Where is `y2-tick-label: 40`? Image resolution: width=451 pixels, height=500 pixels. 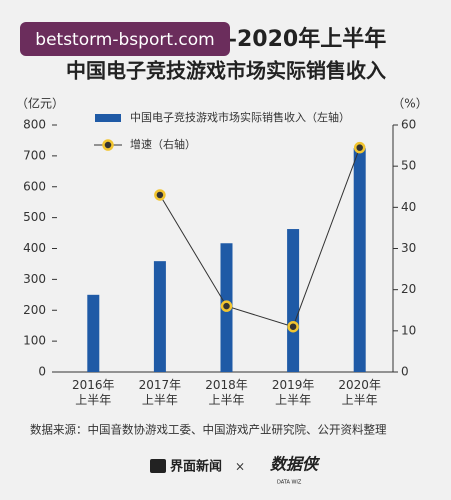
y2-tick-label: 40 is located at coordinates (408, 207).